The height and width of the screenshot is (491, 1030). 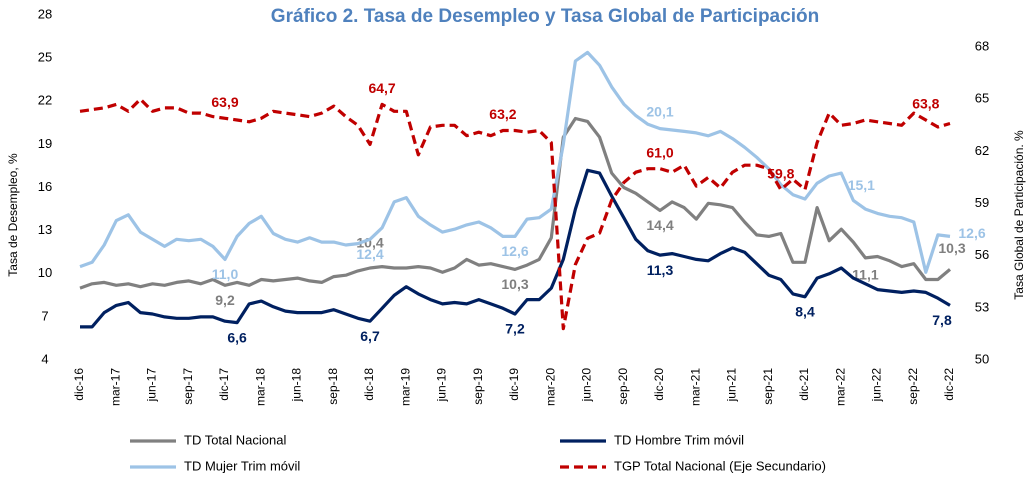 I want to click on data-label: 9,2, so click(x=225, y=300).